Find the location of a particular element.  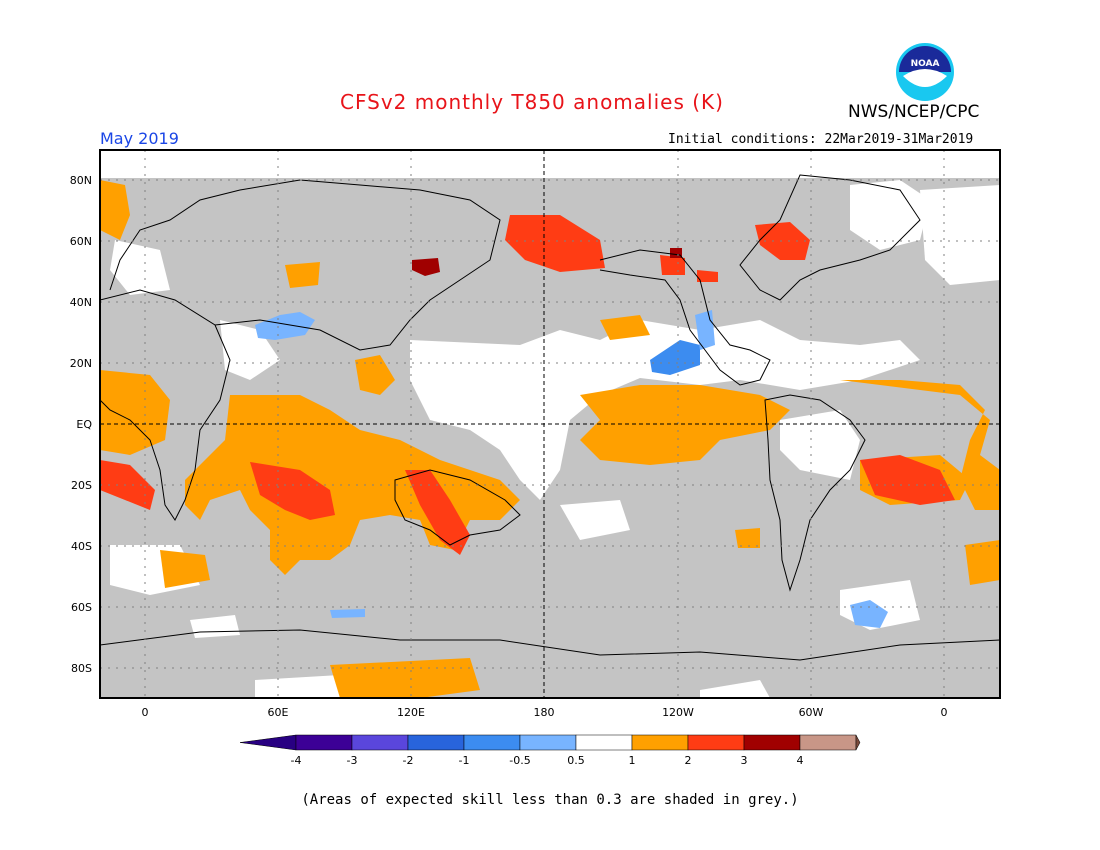

lon-tick: 180 is located at coordinates (544, 712).